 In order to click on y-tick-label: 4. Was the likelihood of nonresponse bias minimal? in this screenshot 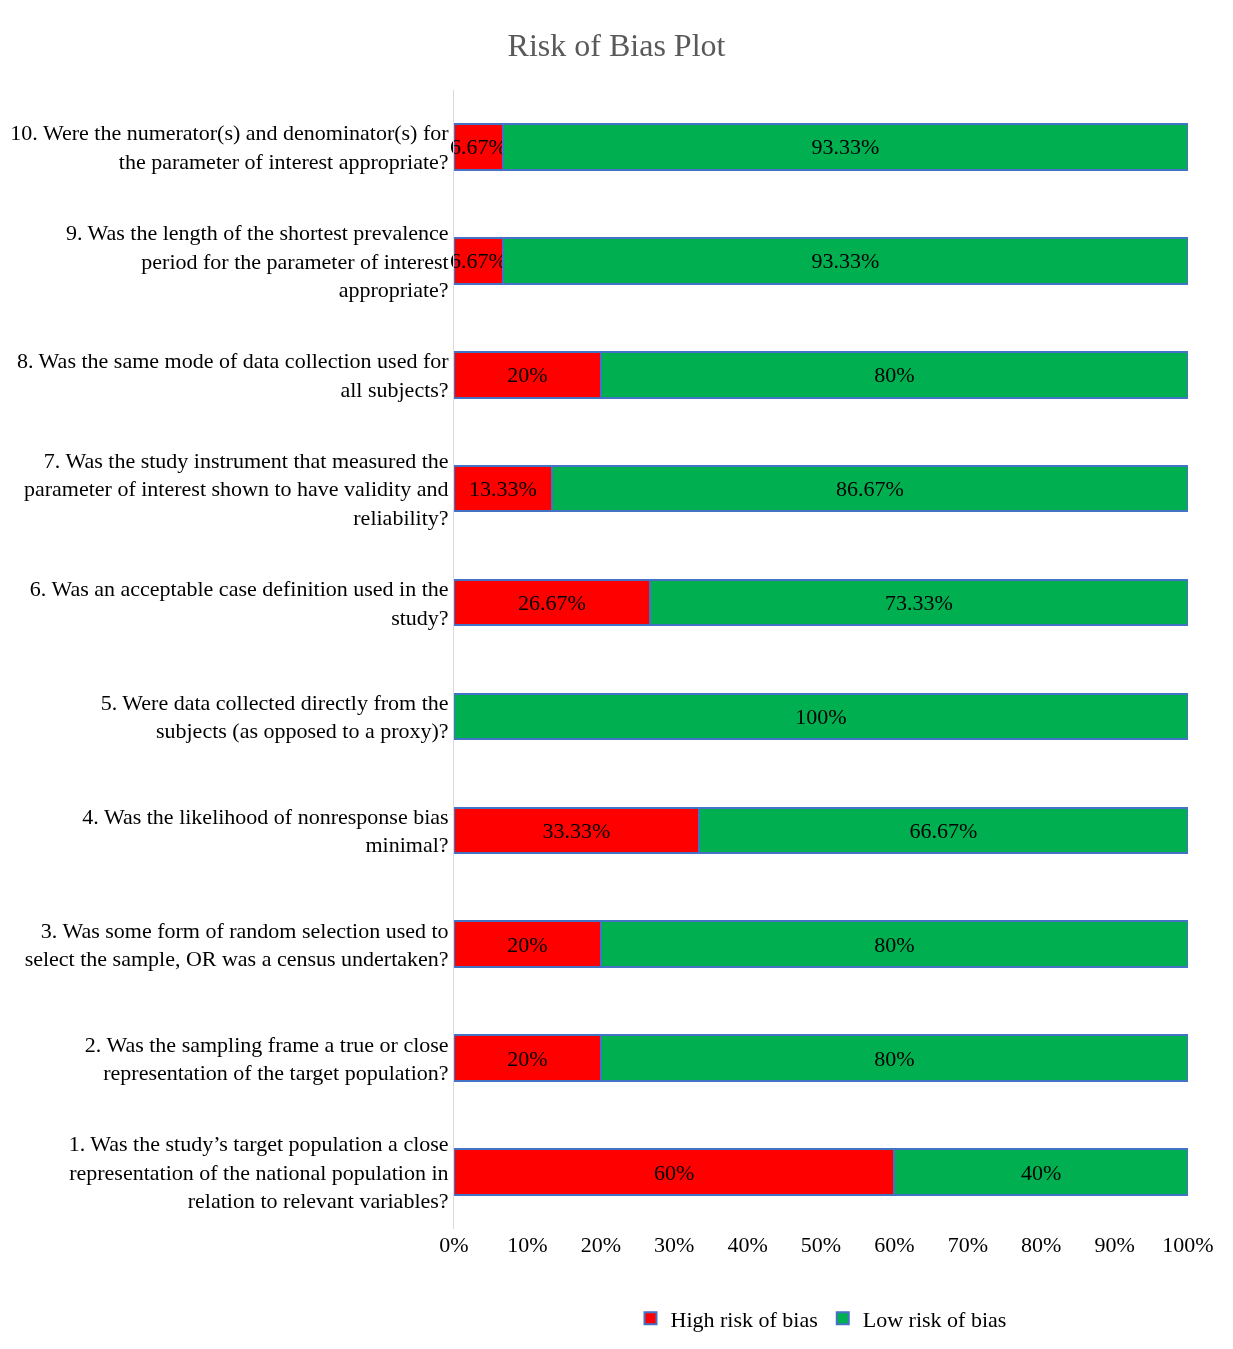, I will do `click(265, 830)`.